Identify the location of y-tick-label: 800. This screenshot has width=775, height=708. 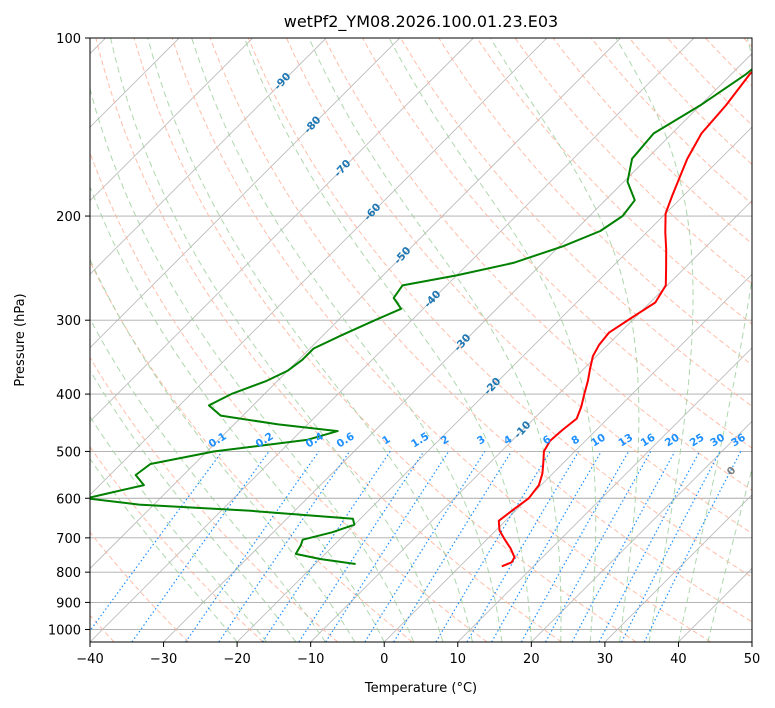
(68, 573).